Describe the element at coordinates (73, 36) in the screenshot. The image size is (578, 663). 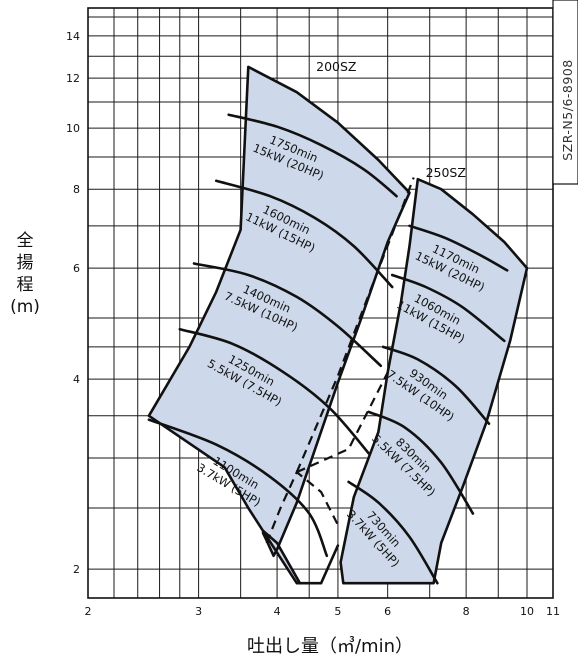
I see `y-tick-label-6: 14` at that location.